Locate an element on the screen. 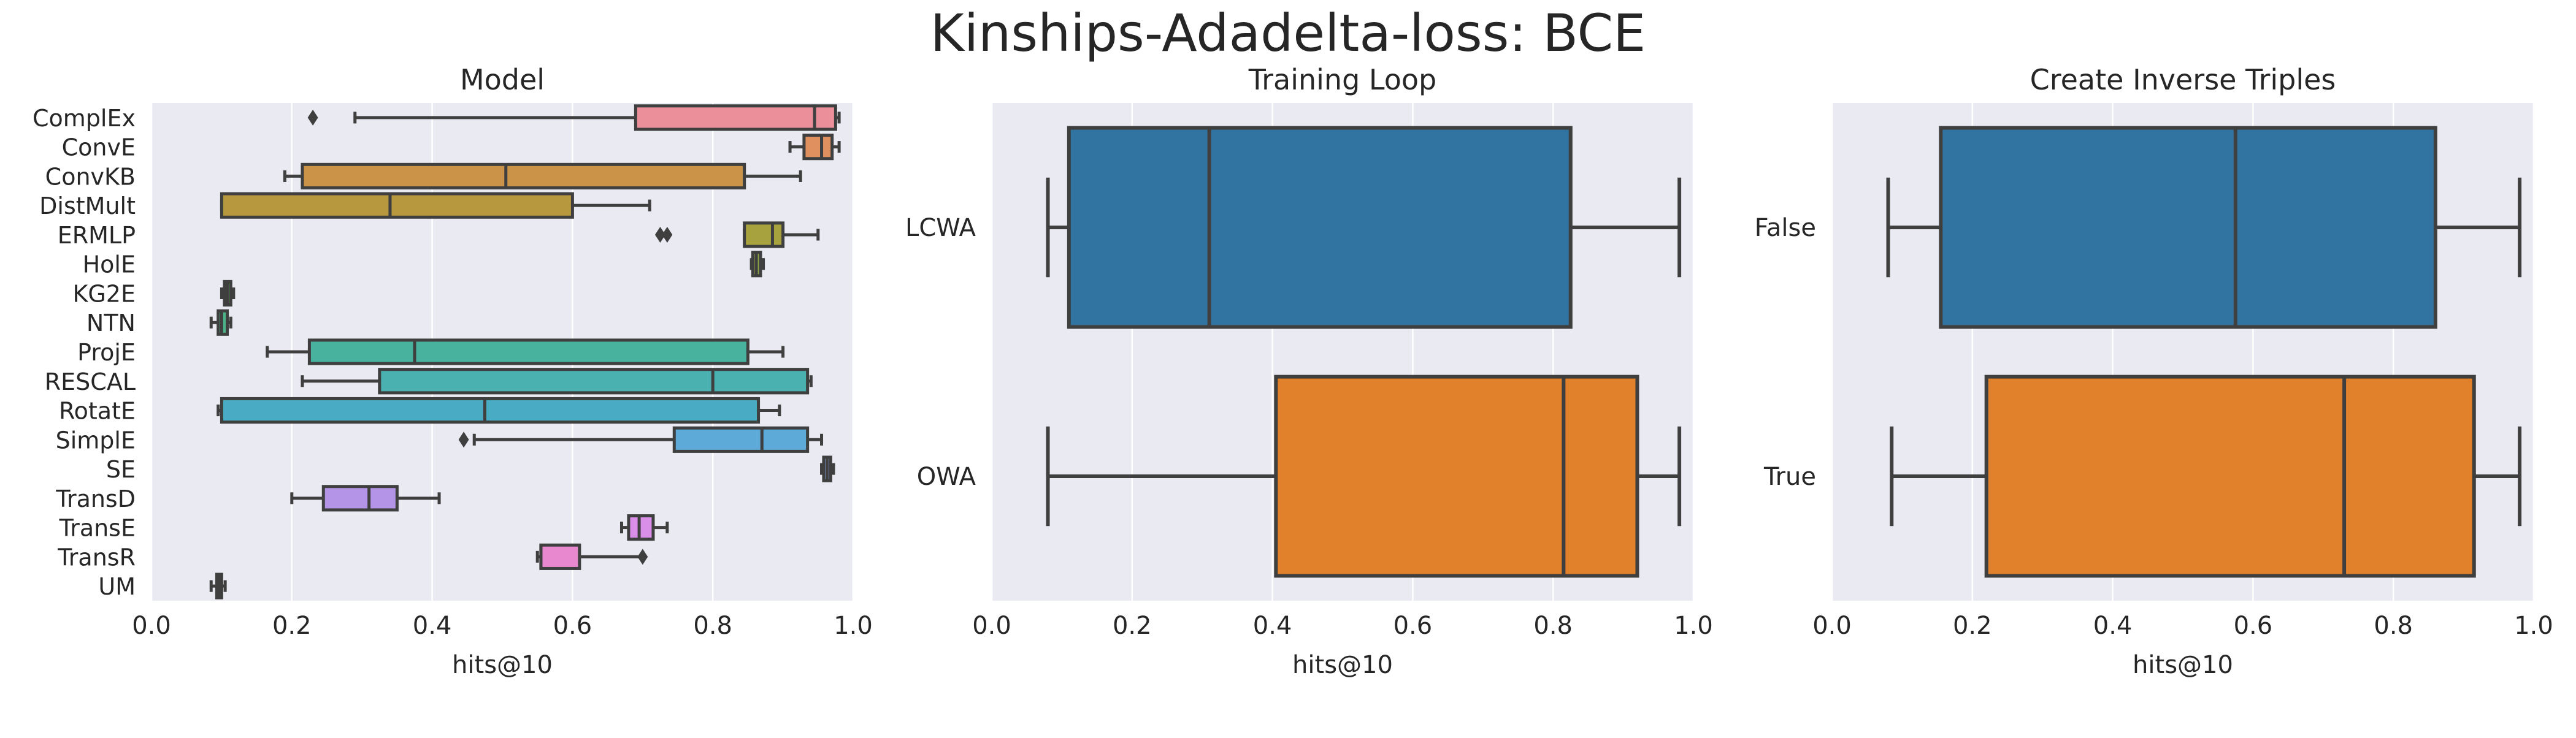 The width and height of the screenshot is (2576, 738). y-tick-label-hole: HolE is located at coordinates (109, 264).